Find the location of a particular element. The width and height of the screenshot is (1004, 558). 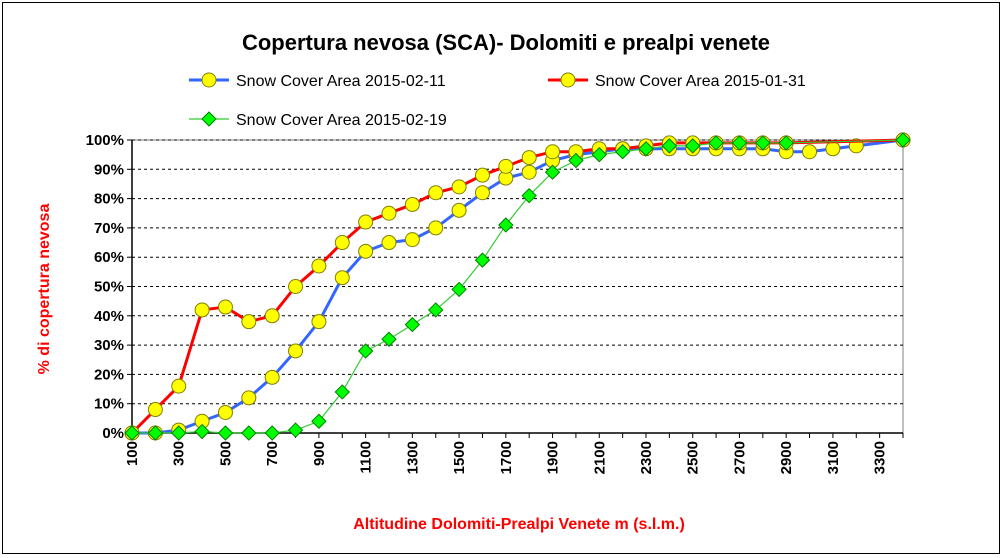

legend-entry: Snow Cover Area 2015-02-19 is located at coordinates (318, 120).